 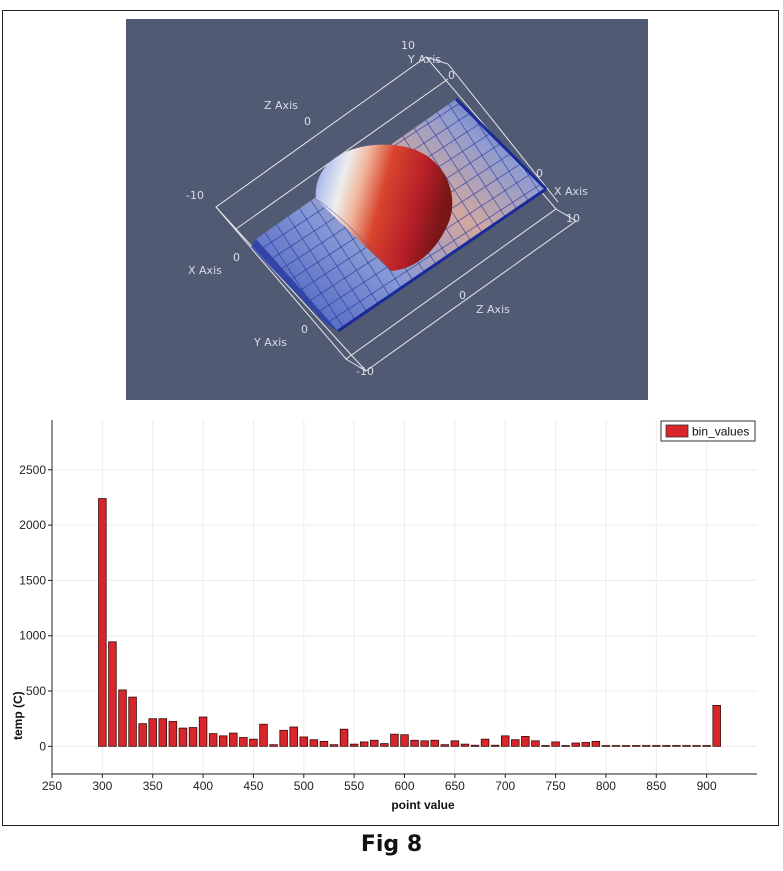 I want to click on x-tick-label: 750, so click(x=556, y=786).